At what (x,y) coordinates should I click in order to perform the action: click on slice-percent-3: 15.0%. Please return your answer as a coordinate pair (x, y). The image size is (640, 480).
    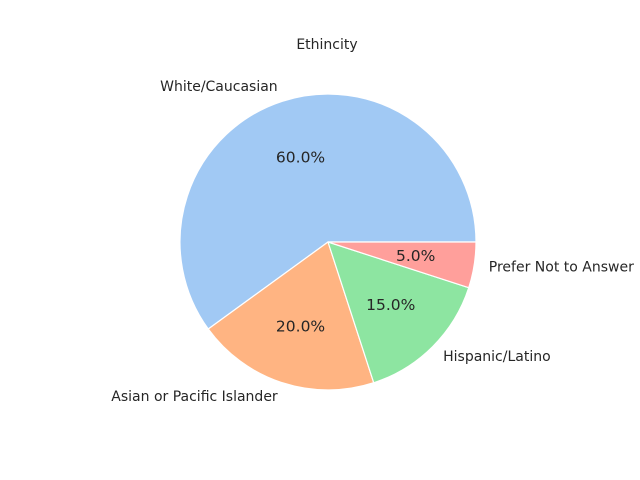
    Looking at the image, I should click on (390, 305).